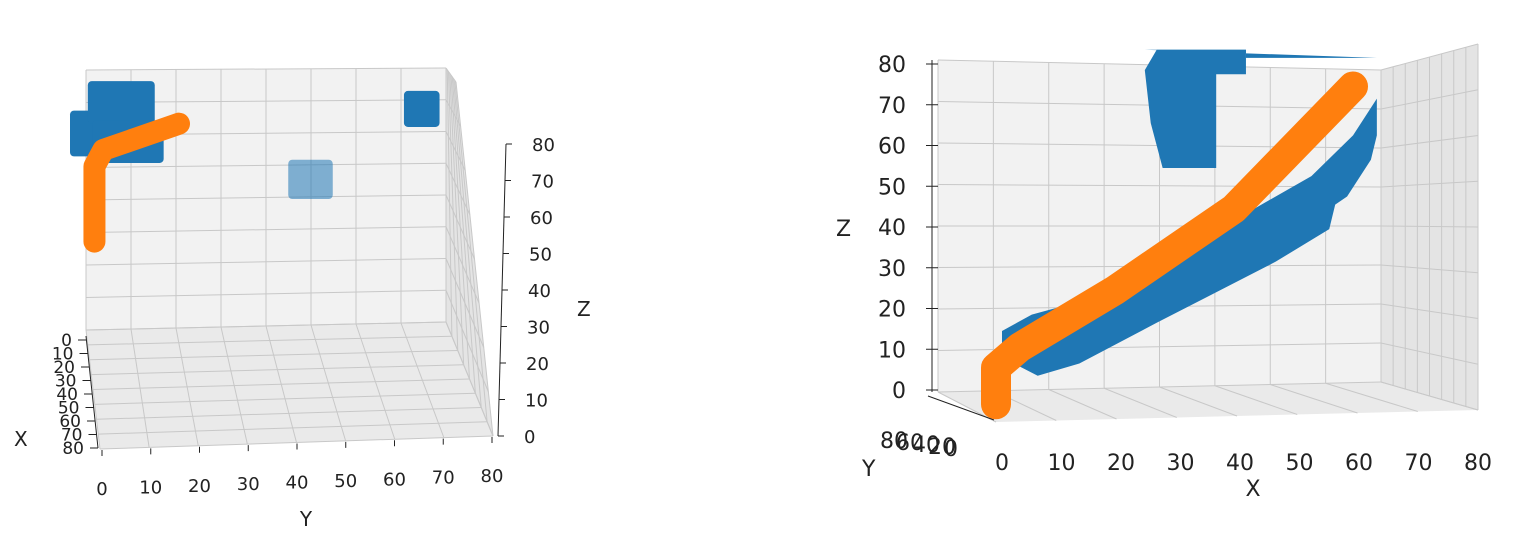 This screenshot has width=1522, height=548. Describe the element at coordinates (443, 478) in the screenshot. I see `y-tick-label: 70` at that location.